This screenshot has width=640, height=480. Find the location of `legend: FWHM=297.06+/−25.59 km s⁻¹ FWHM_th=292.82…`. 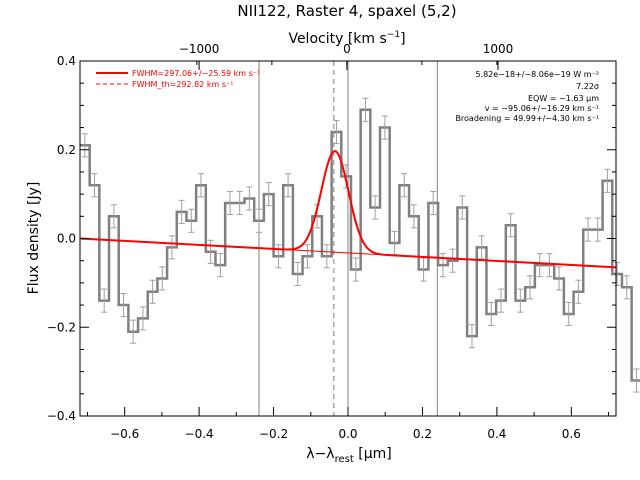

legend: FWHM=297.06+/−25.59 km s⁻¹ FWHM_th=292.82… is located at coordinates (178, 79).